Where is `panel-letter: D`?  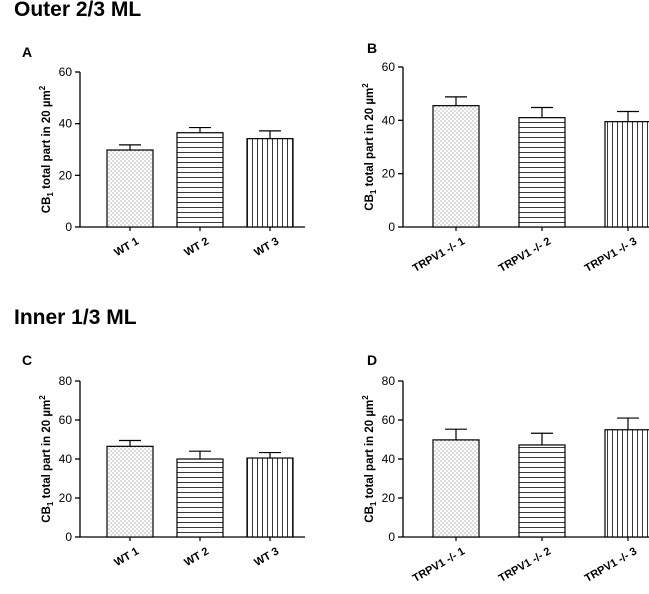
panel-letter: D is located at coordinates (372, 360).